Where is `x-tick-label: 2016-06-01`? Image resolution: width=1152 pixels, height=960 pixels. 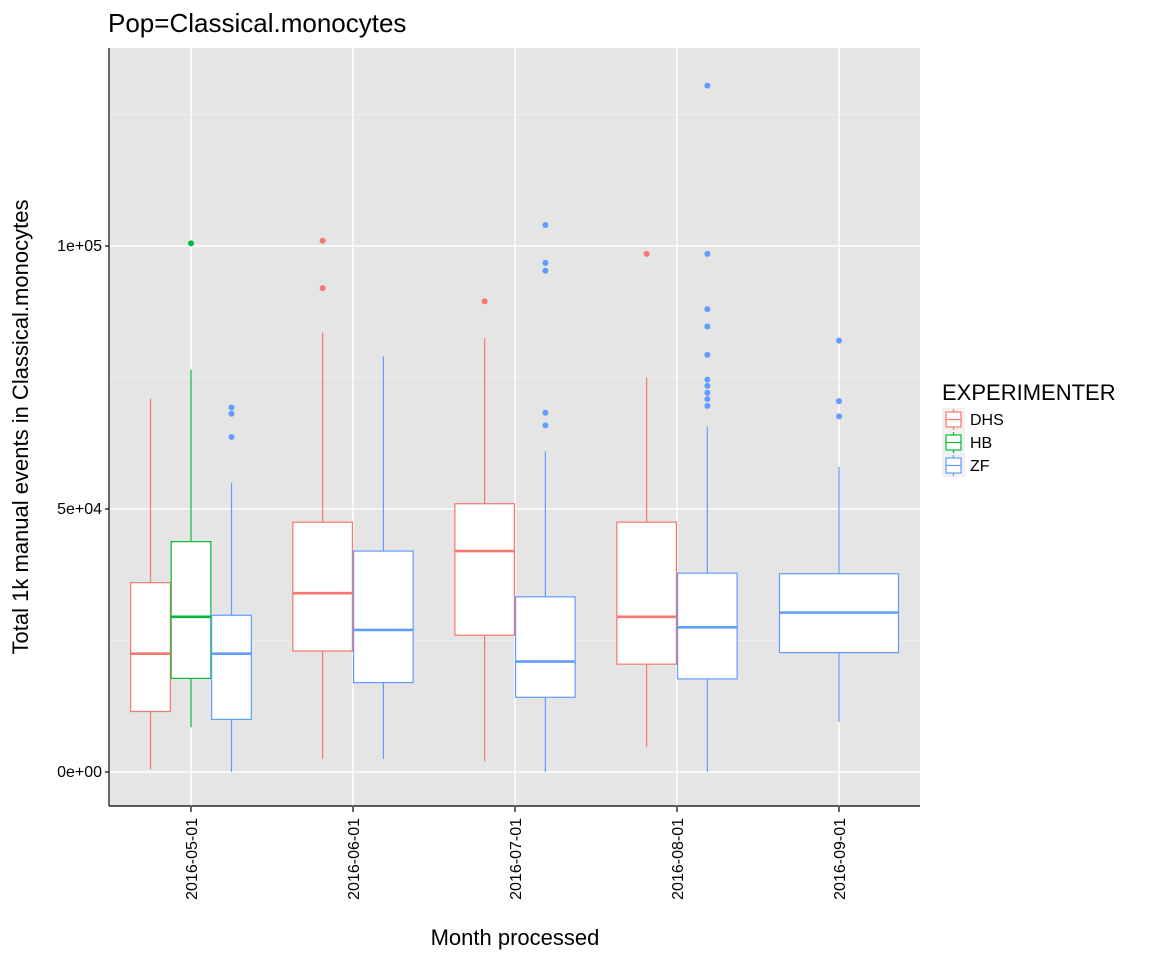 x-tick-label: 2016-06-01 is located at coordinates (354, 859).